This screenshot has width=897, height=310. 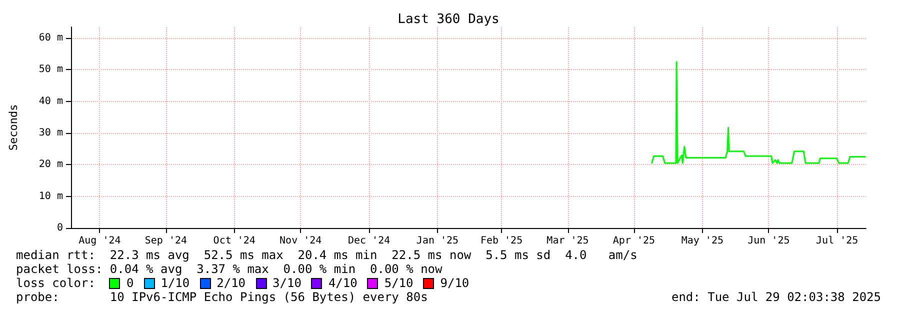 I want to click on legend-label: 3/10, so click(x=287, y=283).